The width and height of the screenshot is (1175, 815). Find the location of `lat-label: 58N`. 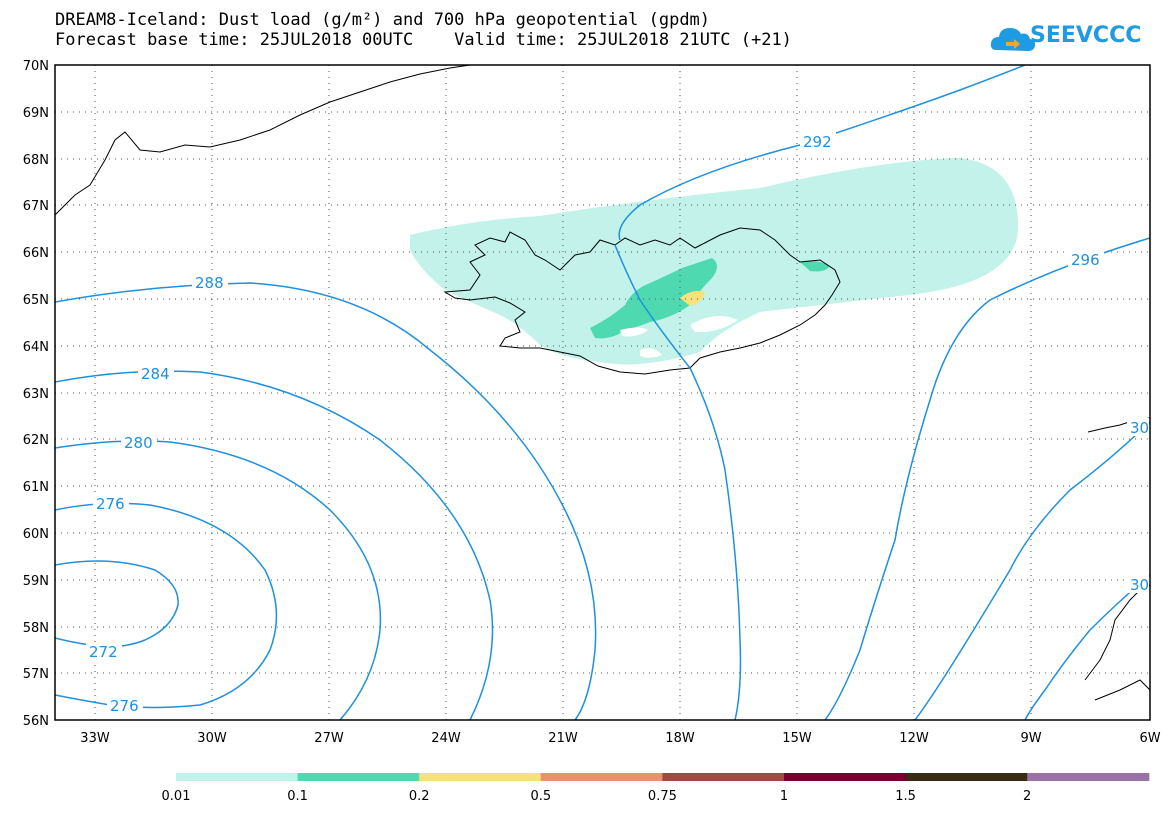

lat-label: 58N is located at coordinates (36, 628).